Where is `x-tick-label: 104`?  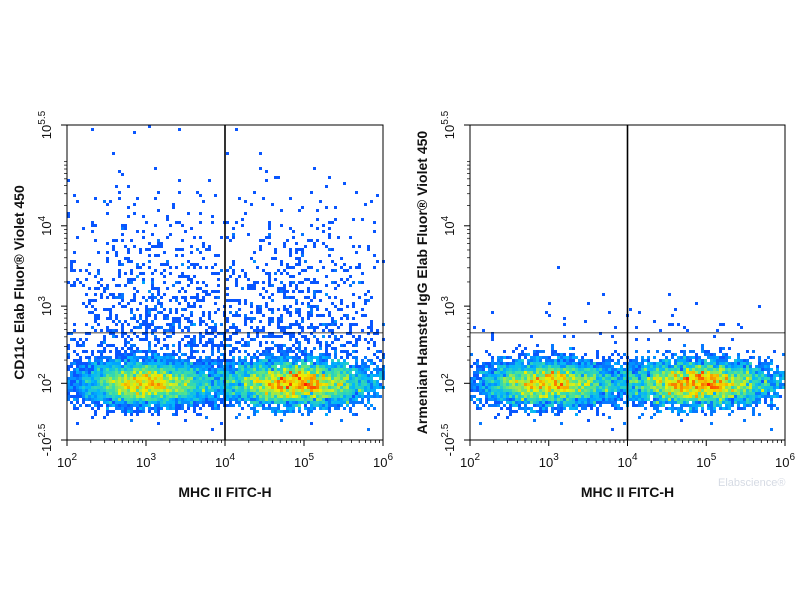
x-tick-label: 104 is located at coordinates (628, 461).